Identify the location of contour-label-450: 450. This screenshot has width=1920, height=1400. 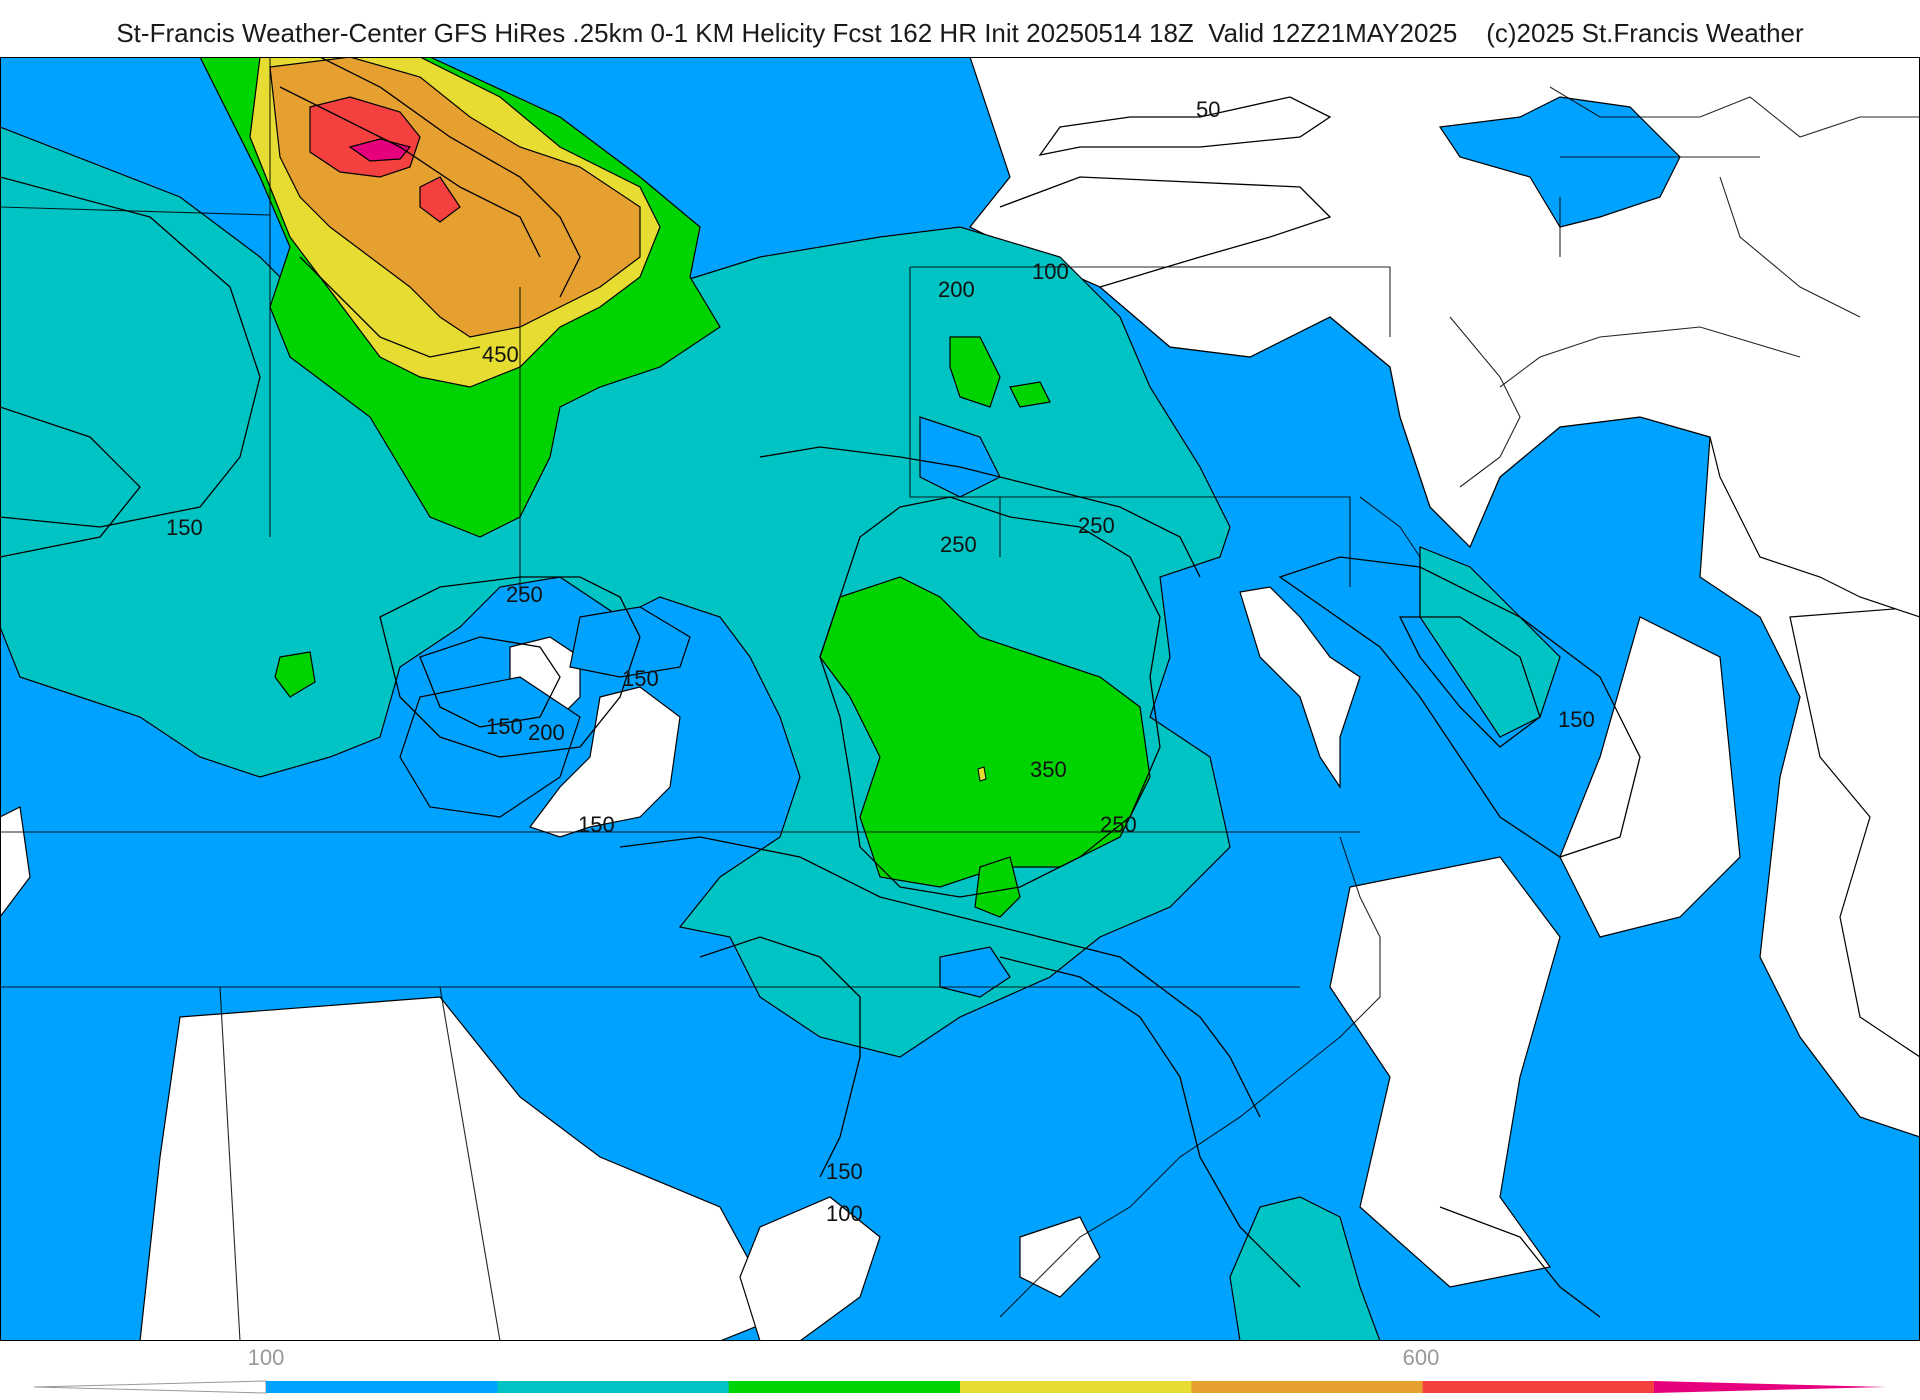
(500, 354).